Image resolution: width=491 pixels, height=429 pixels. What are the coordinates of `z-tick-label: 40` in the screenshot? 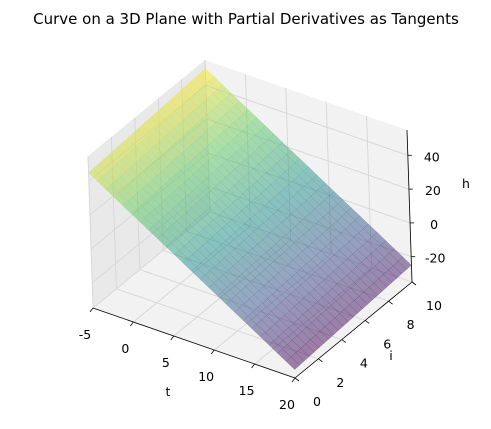 It's located at (432, 156).